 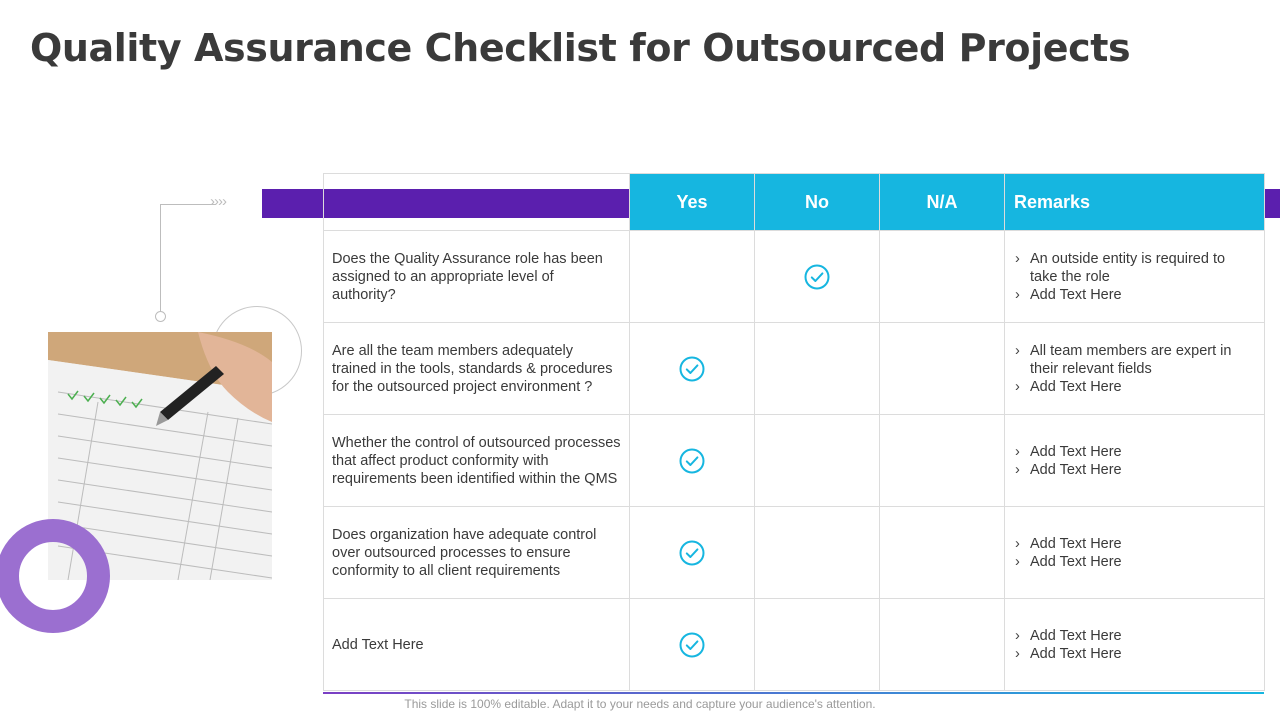 I want to click on question-column-header, so click(x=476, y=202).